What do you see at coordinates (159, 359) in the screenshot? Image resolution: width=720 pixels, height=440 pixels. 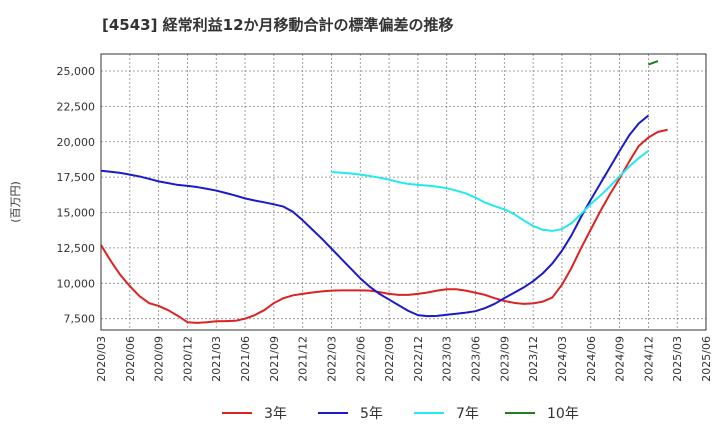 I see `x-tick-label: 2020/09` at bounding box center [159, 359].